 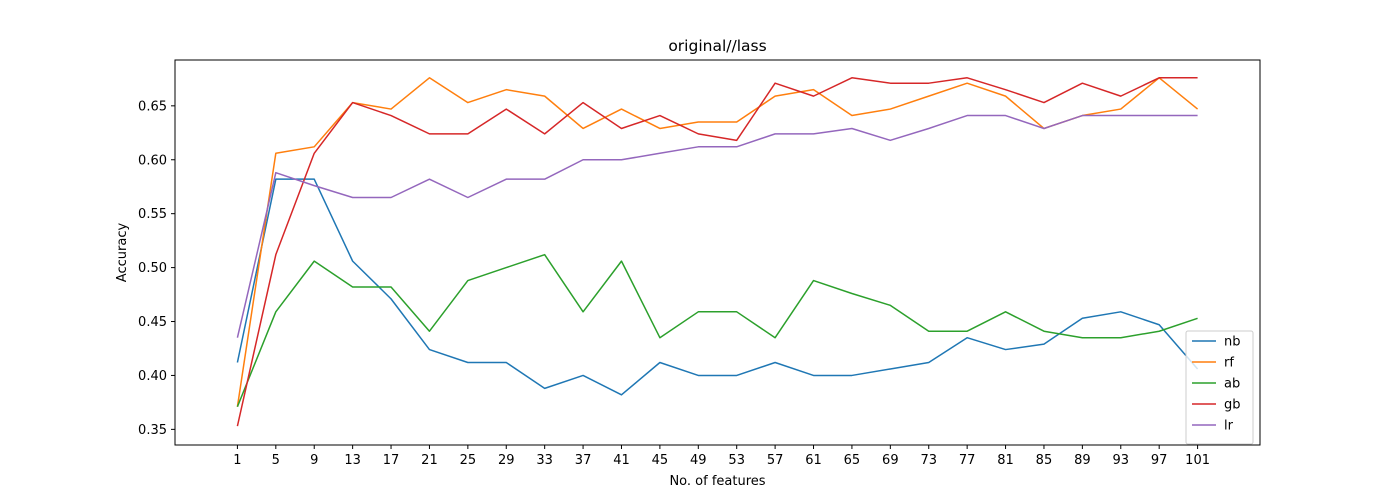 I want to click on y-axis: 0.35 0.40 0.45 0.50 0.55 0.60 0.65, so click(x=156, y=268).